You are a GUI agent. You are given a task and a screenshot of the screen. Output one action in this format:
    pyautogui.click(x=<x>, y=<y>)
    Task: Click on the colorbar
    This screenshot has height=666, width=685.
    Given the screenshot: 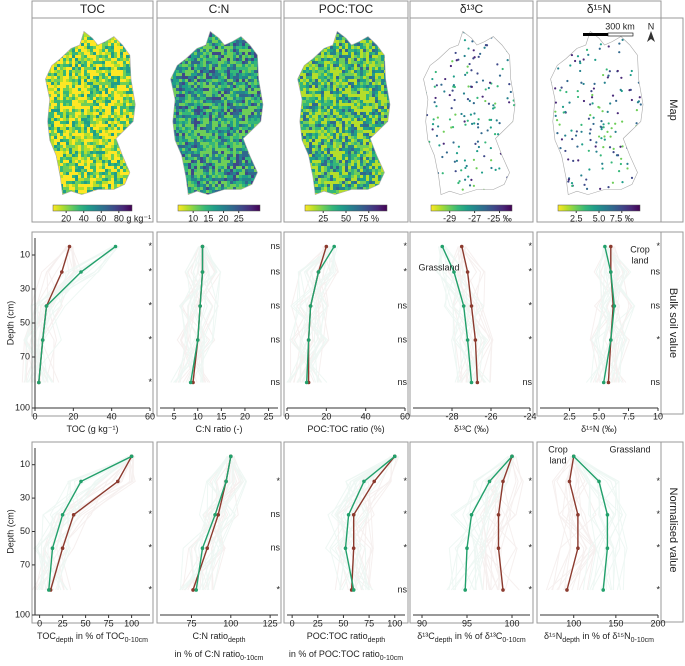 What is the action you would take?
    pyautogui.click(x=219, y=208)
    